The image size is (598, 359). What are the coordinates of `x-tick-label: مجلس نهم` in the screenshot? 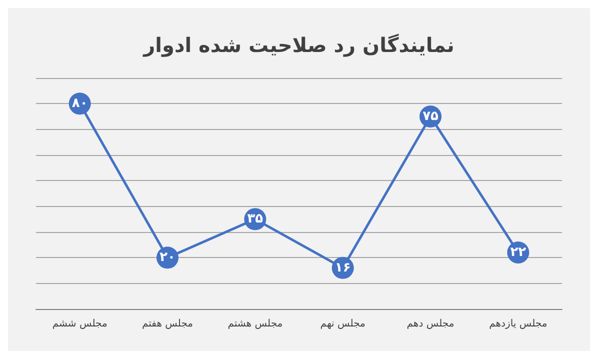 It's located at (343, 324).